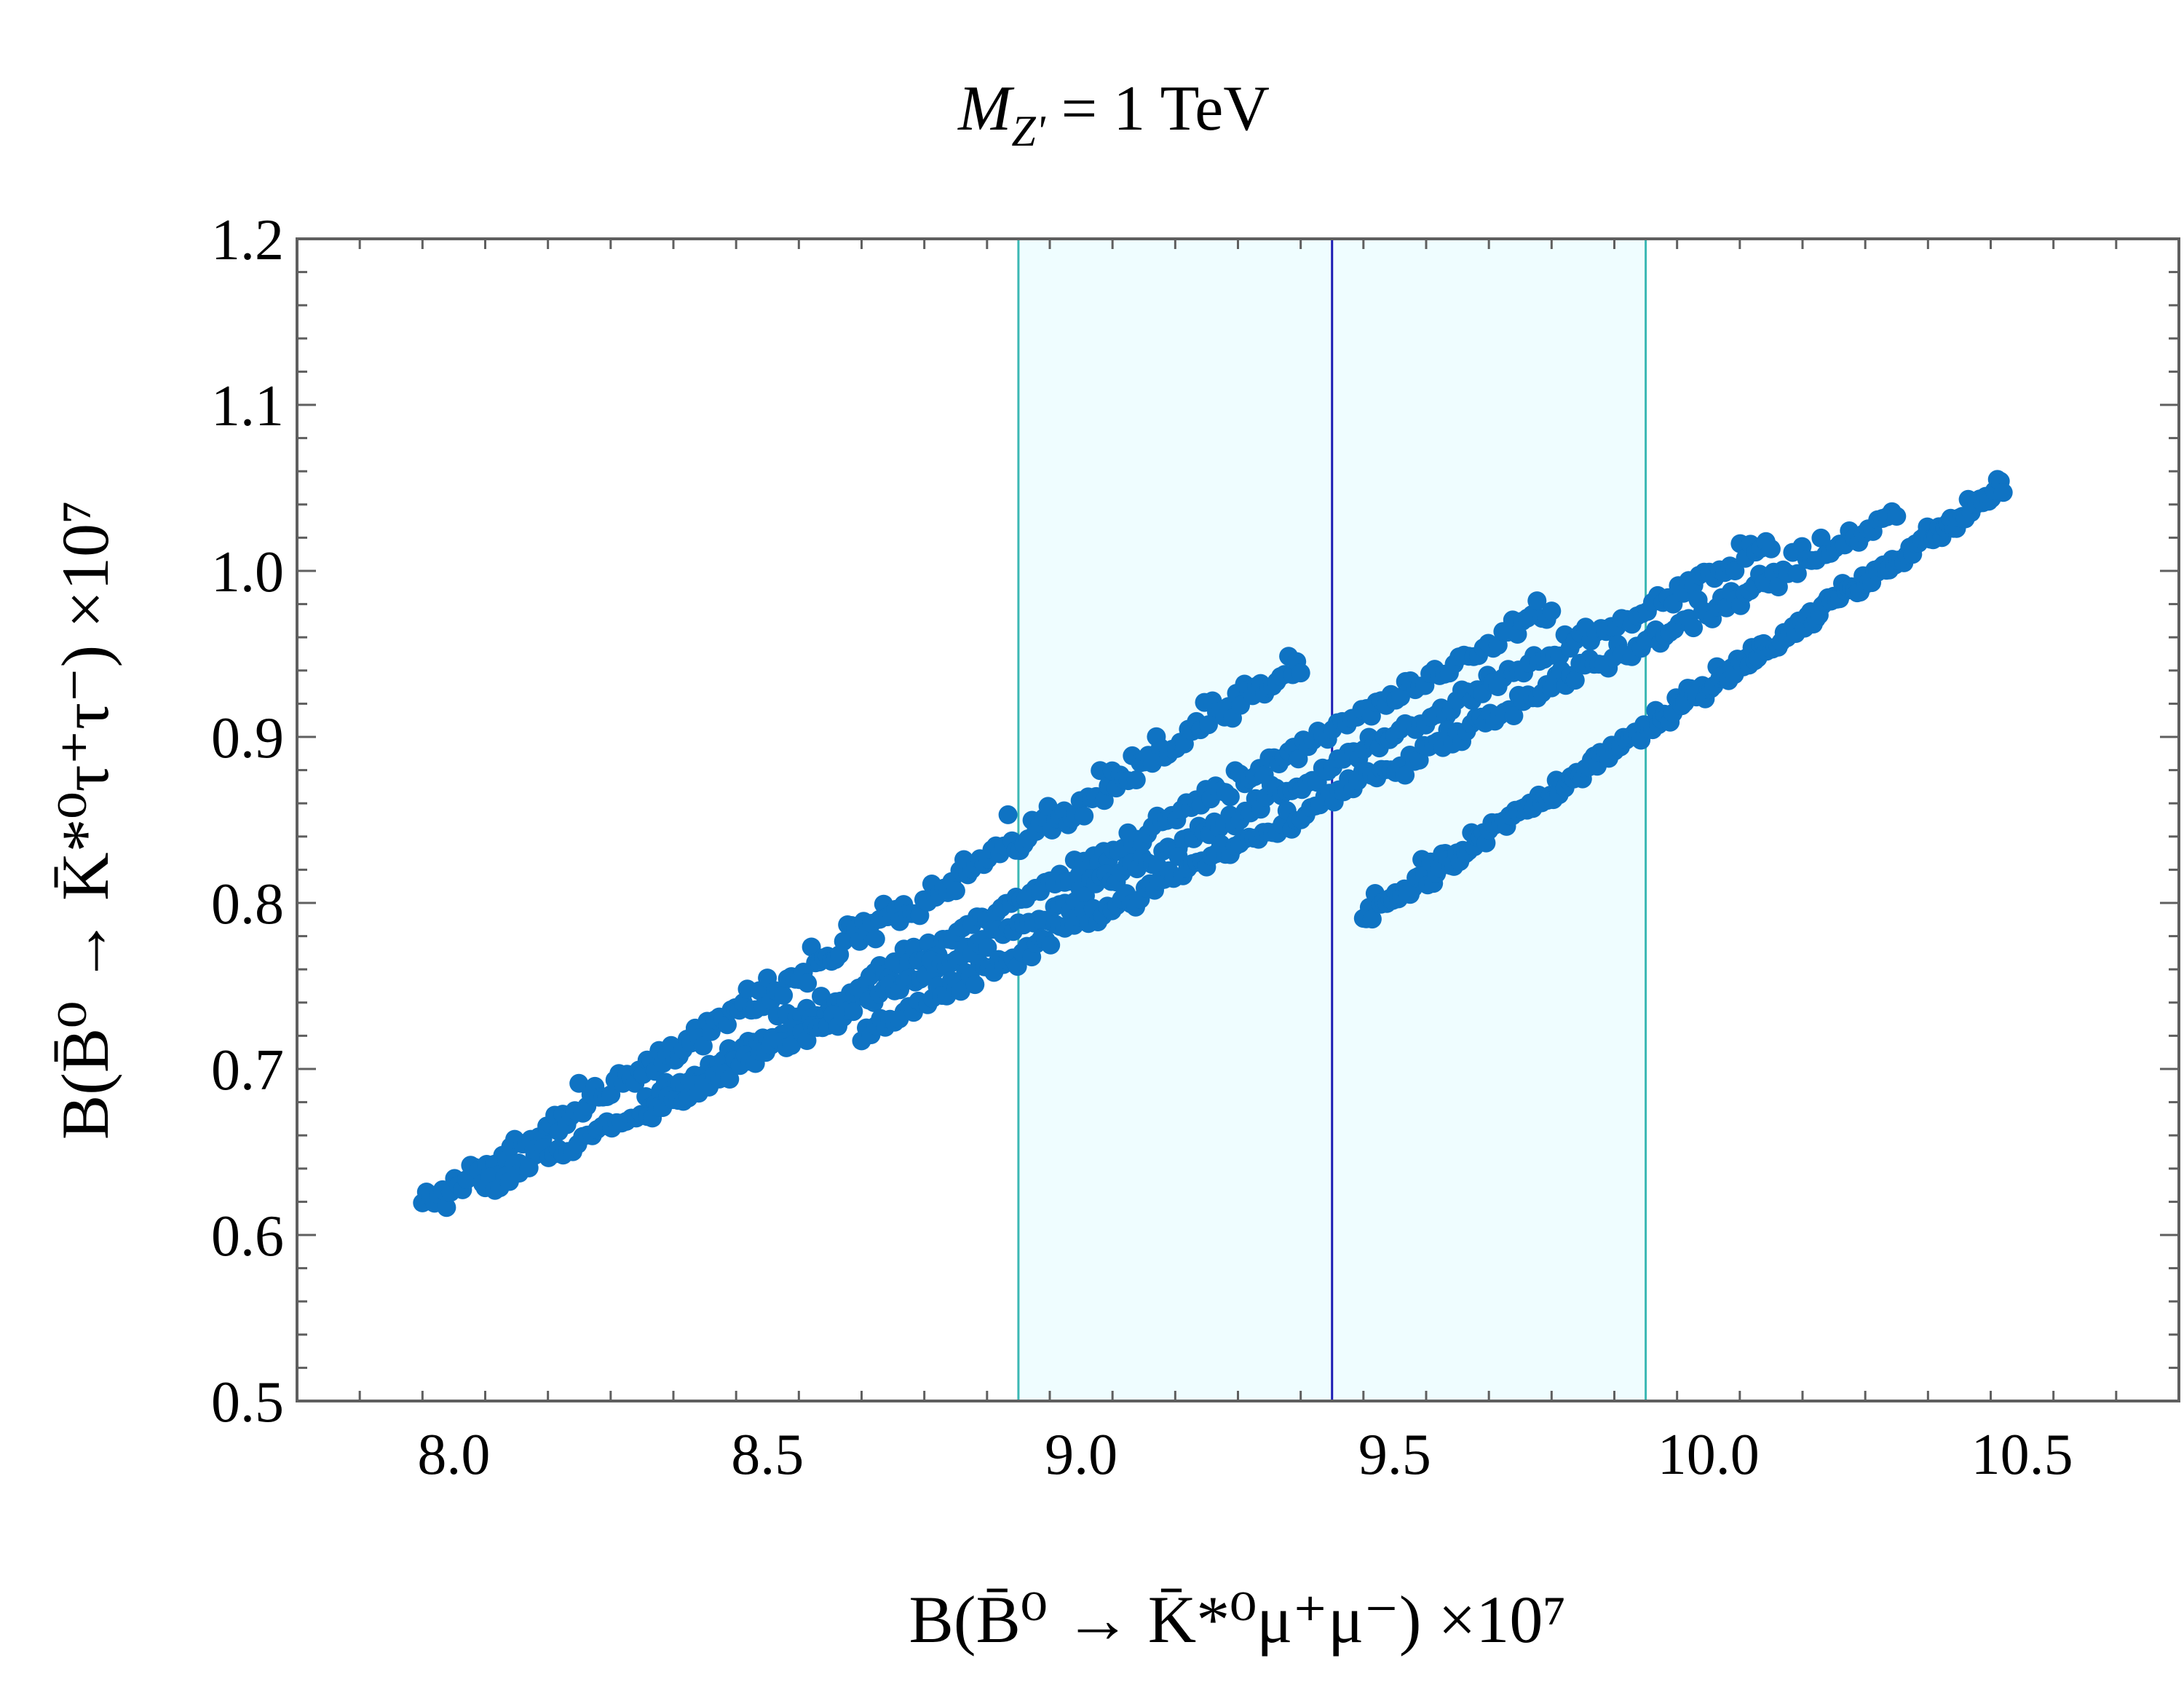  I want to click on title-subscript: Z', so click(1028, 131).